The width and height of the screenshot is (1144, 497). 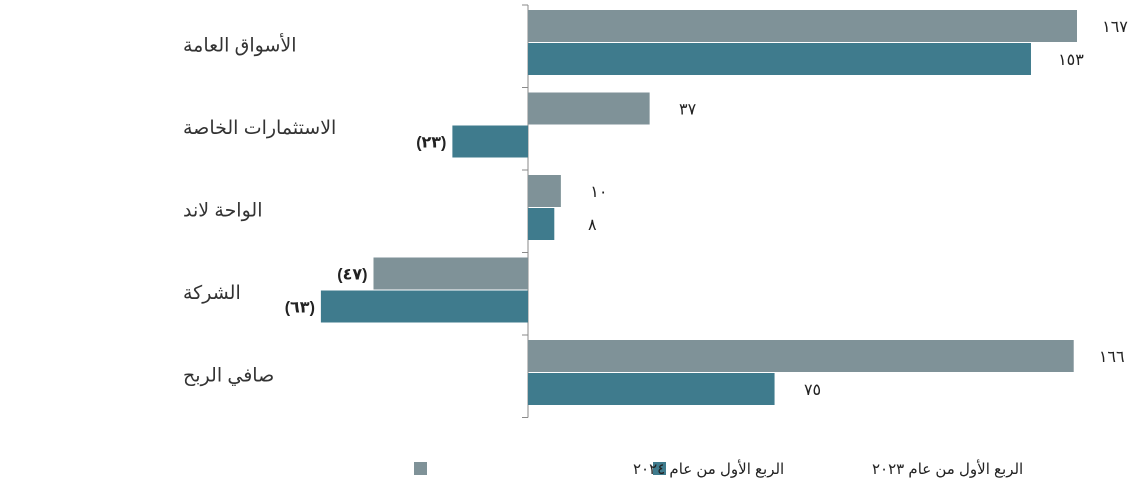 I want to click on category-label: الواحة لاند, so click(x=222, y=210).